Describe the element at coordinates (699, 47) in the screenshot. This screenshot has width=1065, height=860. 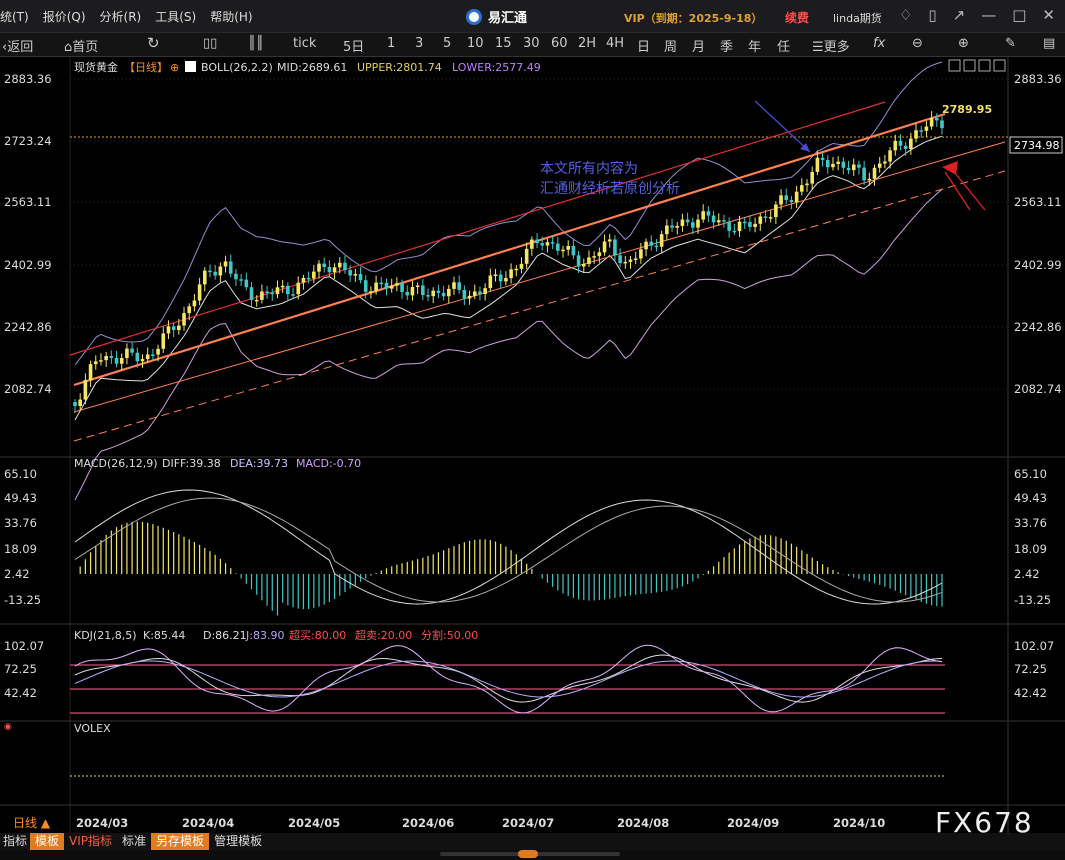
I see `period-month: 月` at that location.